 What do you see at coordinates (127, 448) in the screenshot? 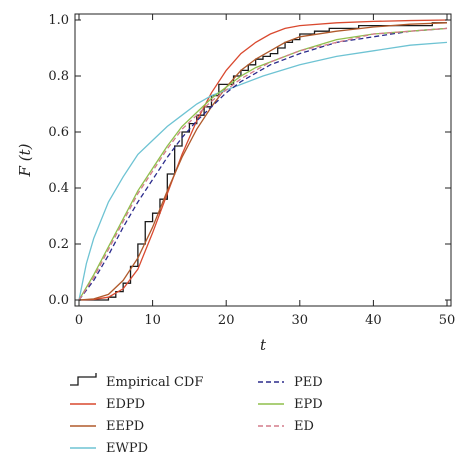
I see `legend-label: EWPD` at bounding box center [127, 448].